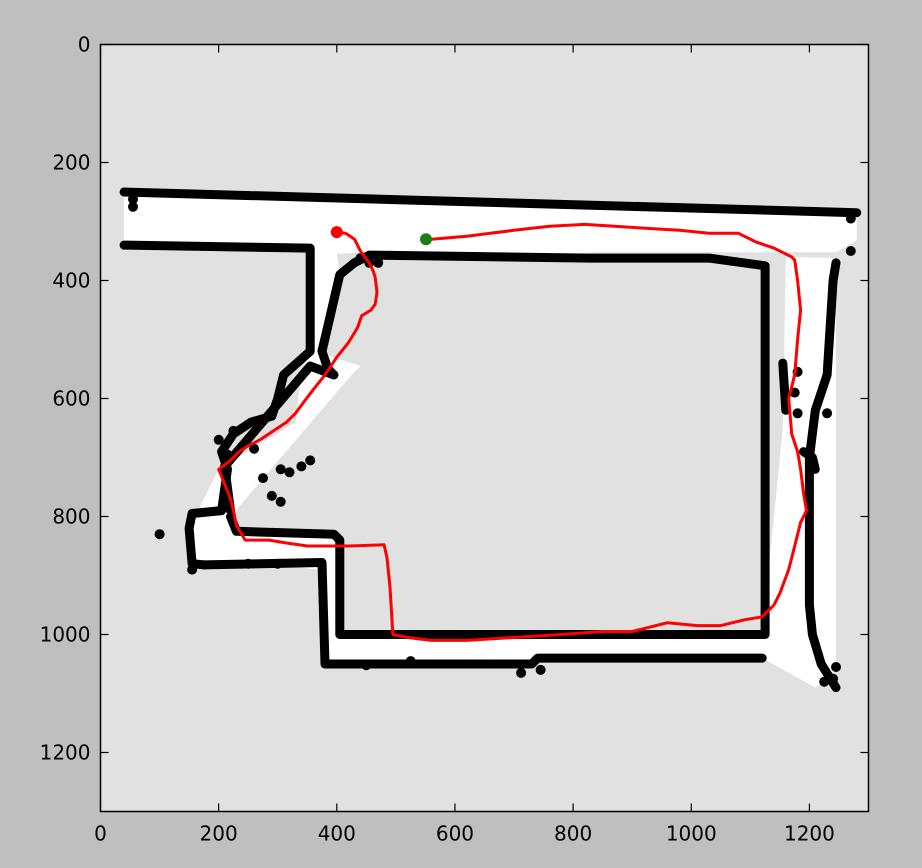 The width and height of the screenshot is (922, 868). Describe the element at coordinates (65, 635) in the screenshot. I see `y-tick-label: 1000` at that location.